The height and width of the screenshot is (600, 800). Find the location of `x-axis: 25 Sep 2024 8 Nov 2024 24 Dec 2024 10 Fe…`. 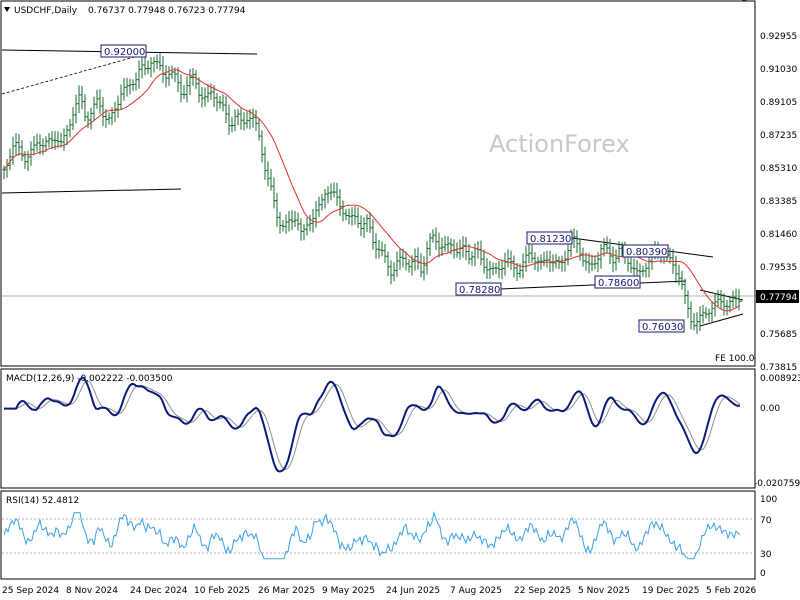

x-axis: 25 Sep 2024 8 Nov 2024 24 Dec 2024 10 Fe… is located at coordinates (379, 591).